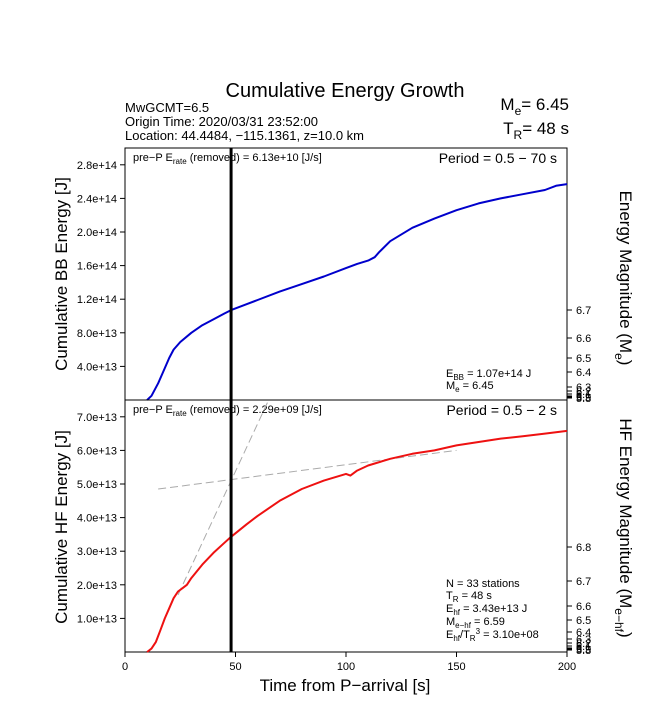 The height and width of the screenshot is (716, 661). I want to click on hf-ylabel: Cumulative HF Energy [J], so click(61, 527).